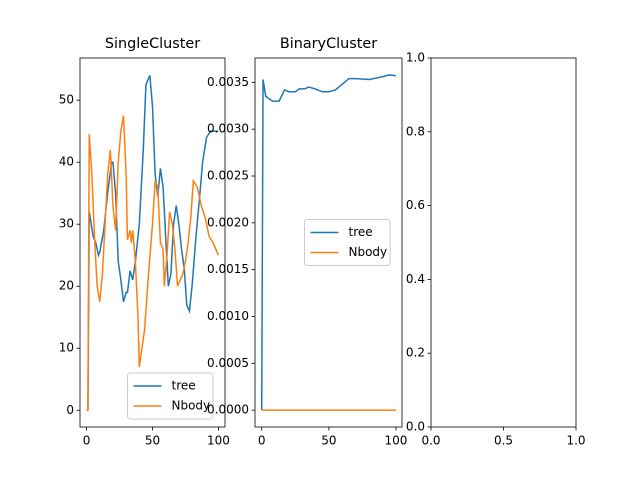 The image size is (640, 480). I want to click on y-tick-label: 40, so click(66, 162).